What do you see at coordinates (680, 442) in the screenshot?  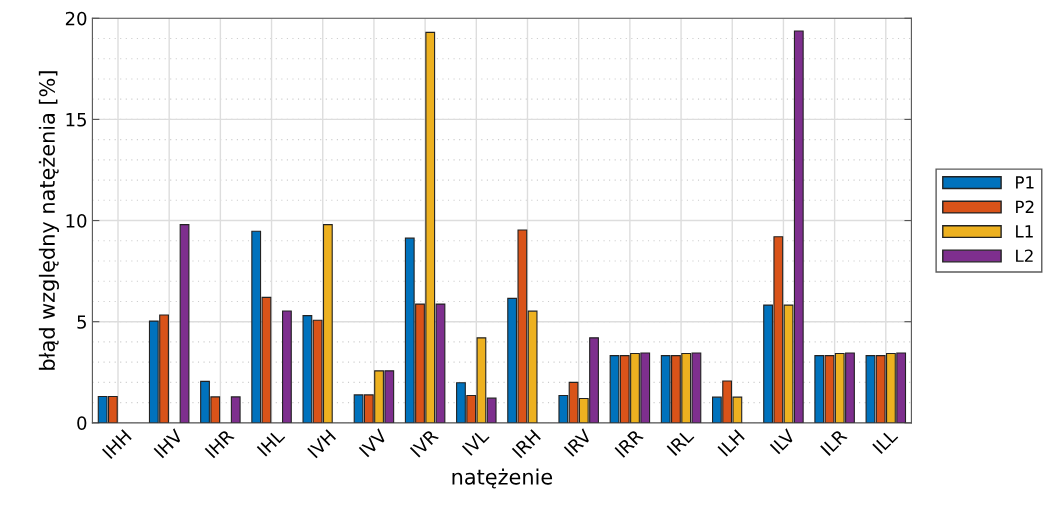 I see `x-tick-label: IRL` at bounding box center [680, 442].